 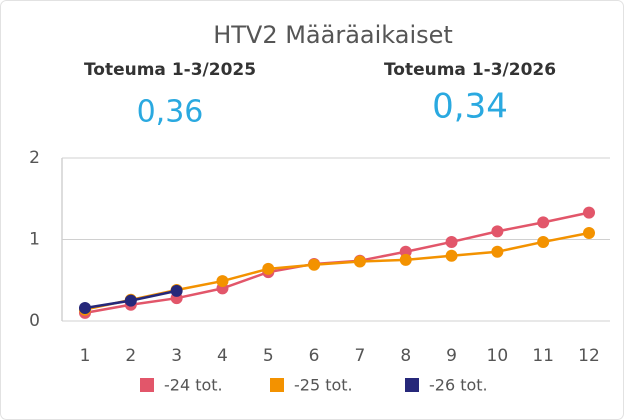 What do you see at coordinates (170, 70) in the screenshot?
I see `kpi-label: Toteuma 1-3/2025` at bounding box center [170, 70].